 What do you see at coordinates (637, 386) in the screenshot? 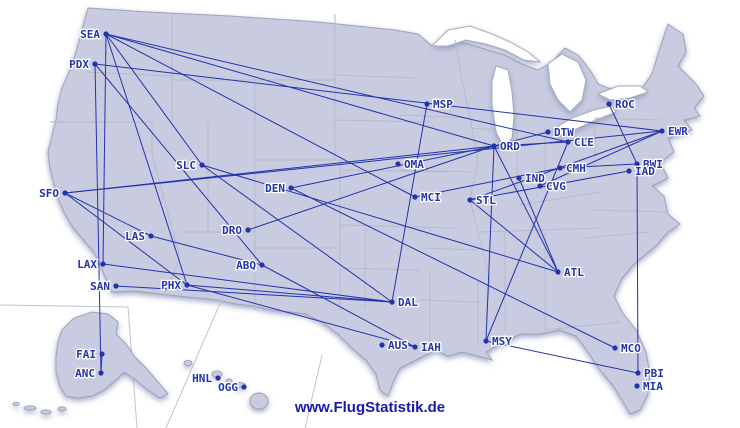
I see `airport-dot-MIA` at bounding box center [637, 386].